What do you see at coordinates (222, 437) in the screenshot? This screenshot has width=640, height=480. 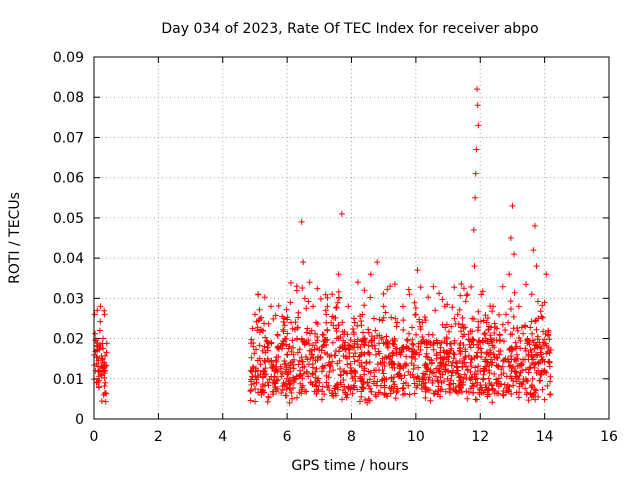 I see `x-tick-label: 4` at bounding box center [222, 437].